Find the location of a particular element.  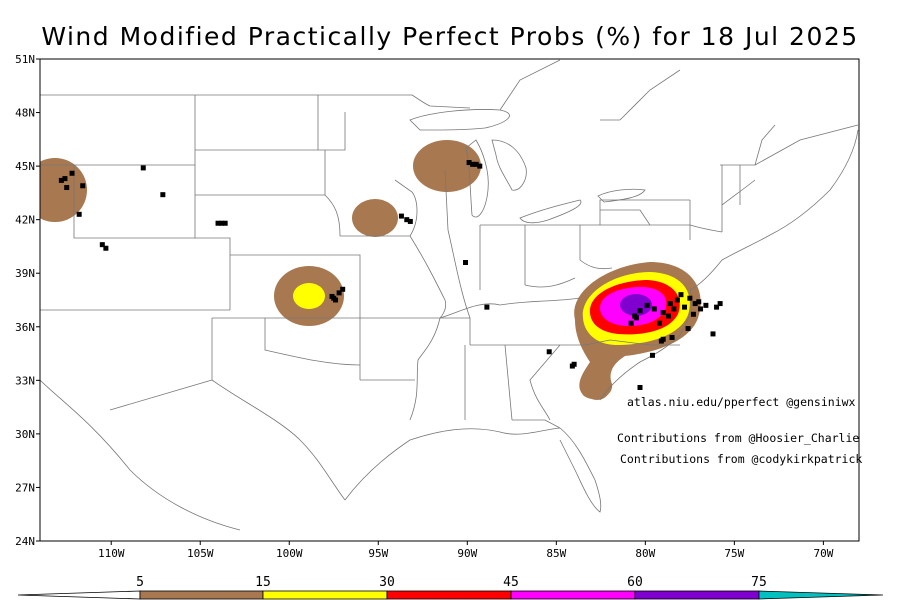

lon-tick-label: 75W is located at coordinates (734, 553).